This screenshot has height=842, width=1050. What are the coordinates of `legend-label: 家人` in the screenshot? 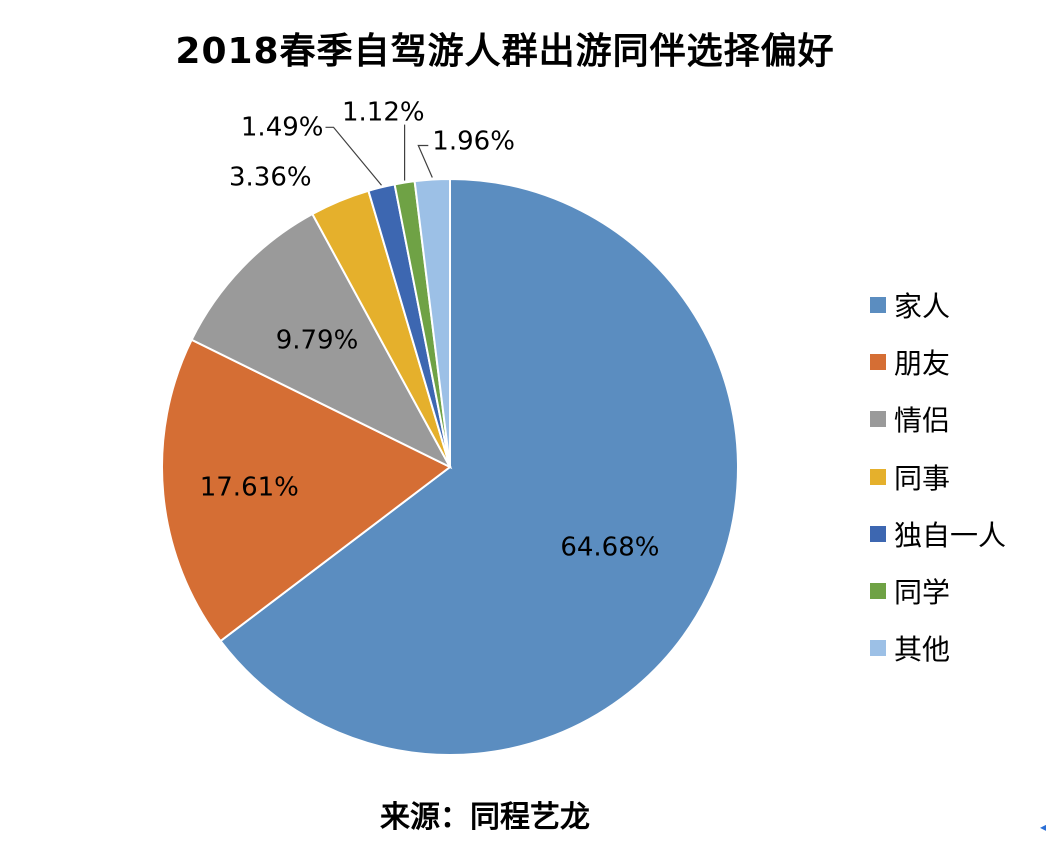 It's located at (922, 306).